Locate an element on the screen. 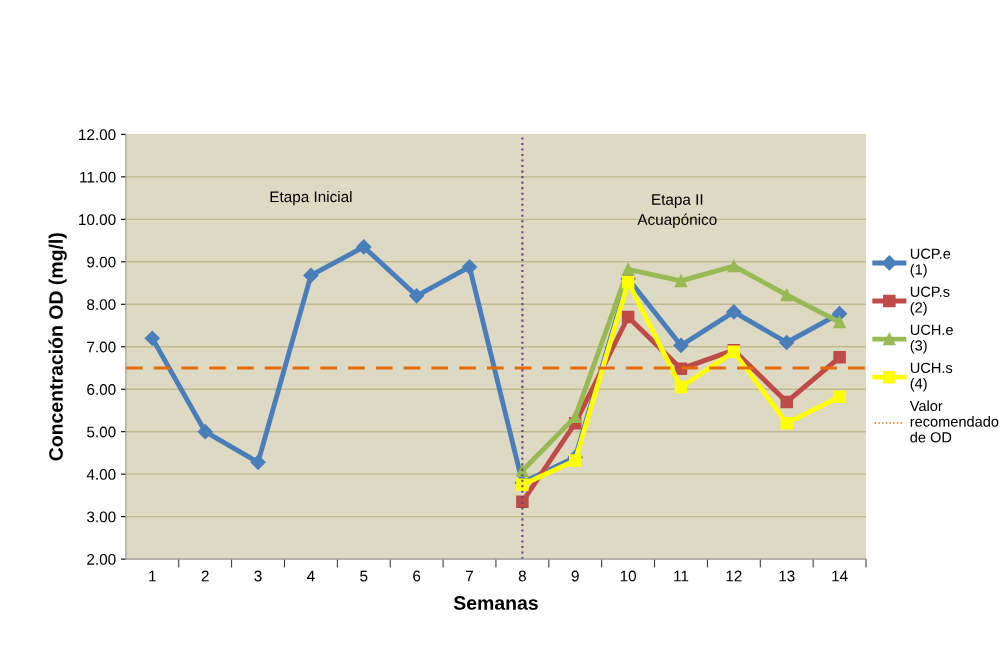  x-tick-label: 7 is located at coordinates (469, 576).